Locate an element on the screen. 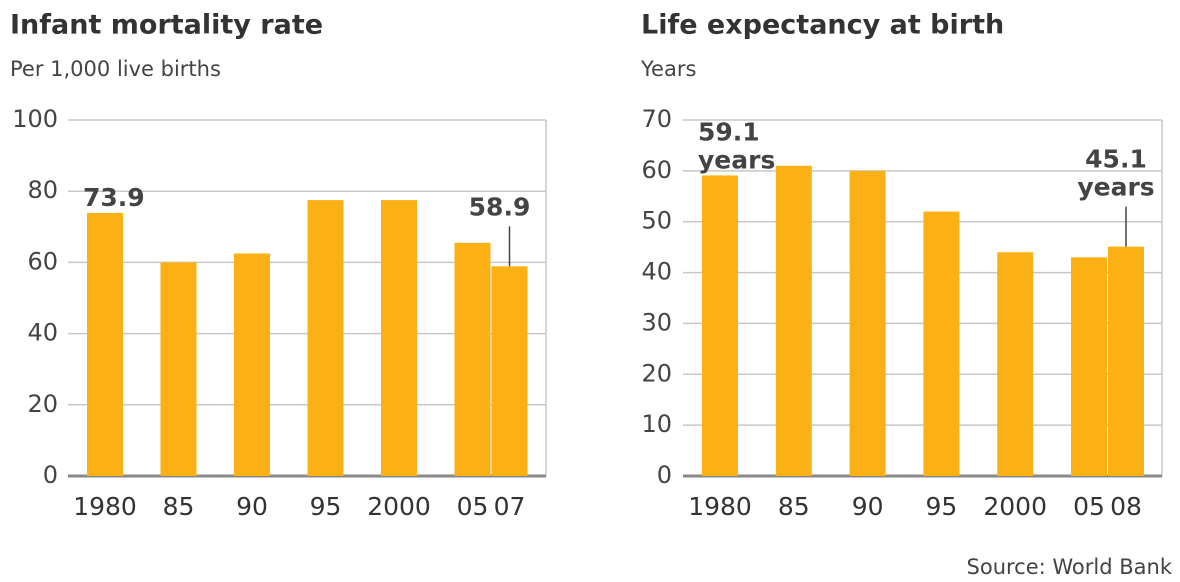  chart-subtitle: Years is located at coordinates (668, 69).